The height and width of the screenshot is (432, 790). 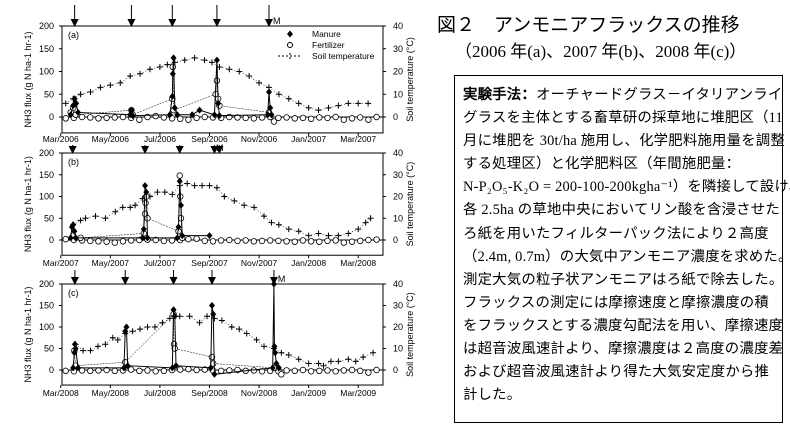 I want to click on panel-label: (c), so click(x=73, y=293).